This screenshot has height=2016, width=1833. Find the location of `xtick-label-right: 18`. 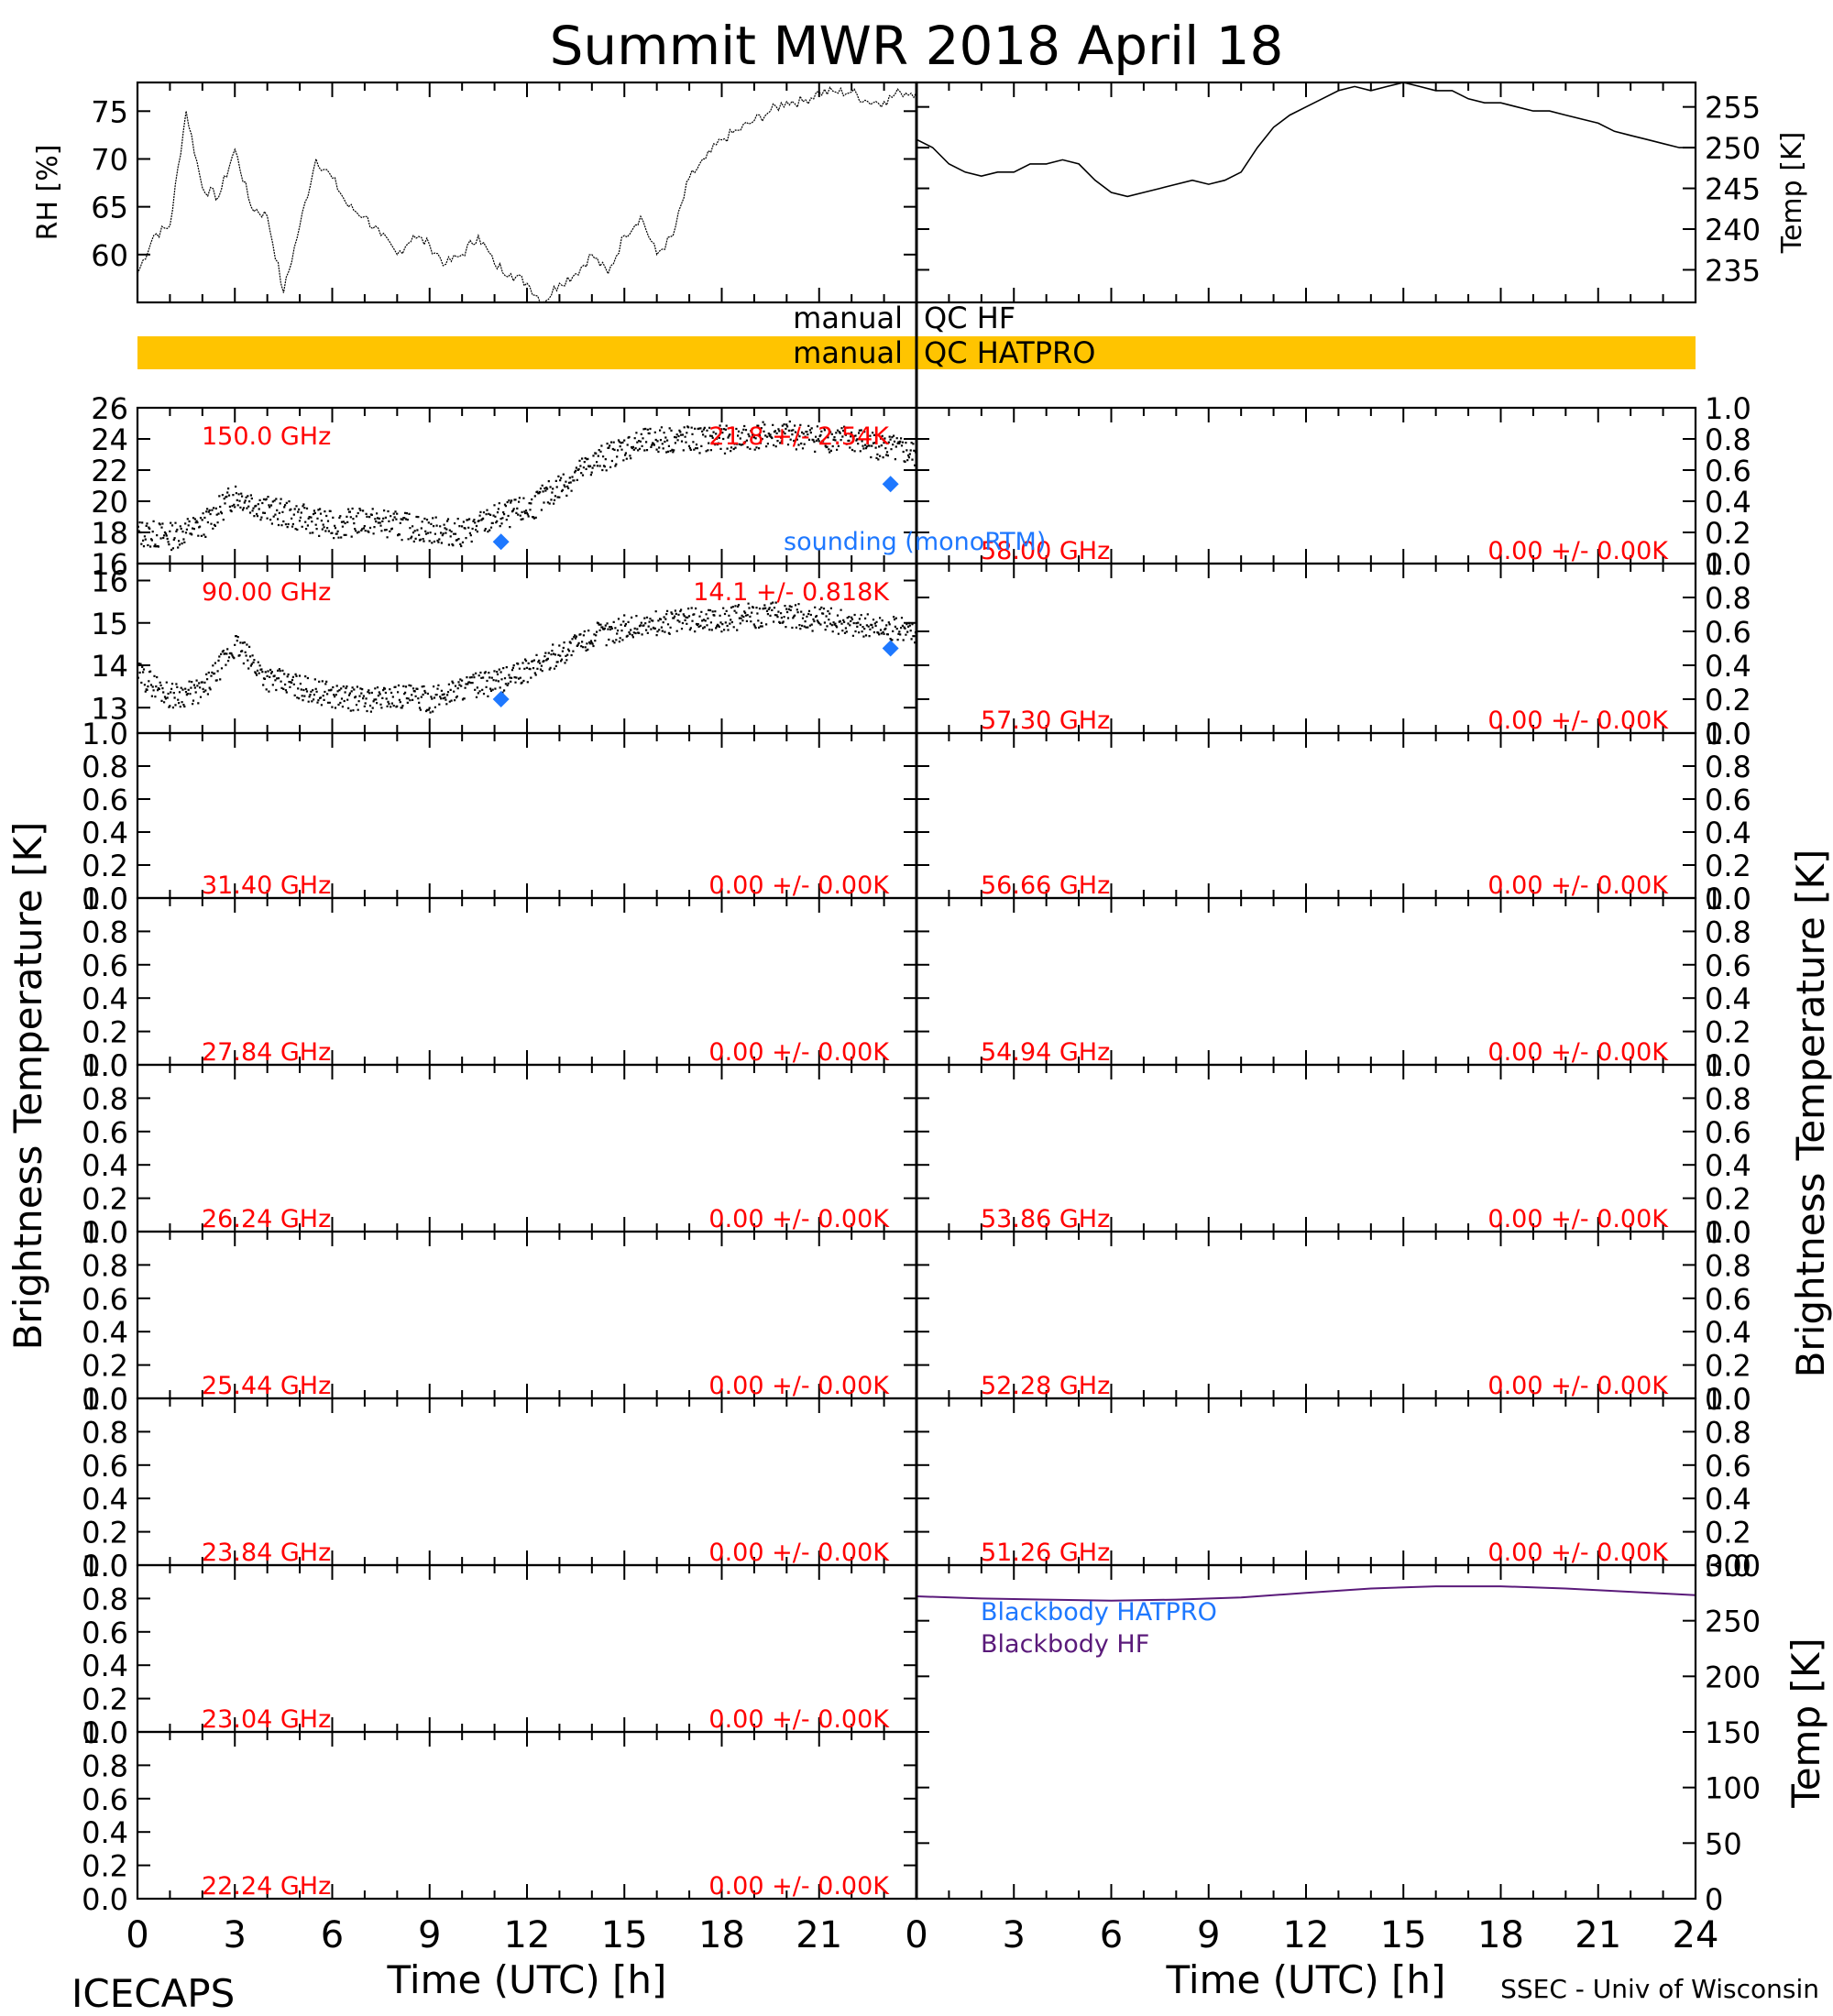

xtick-label-right: 18 is located at coordinates (1500, 1935).